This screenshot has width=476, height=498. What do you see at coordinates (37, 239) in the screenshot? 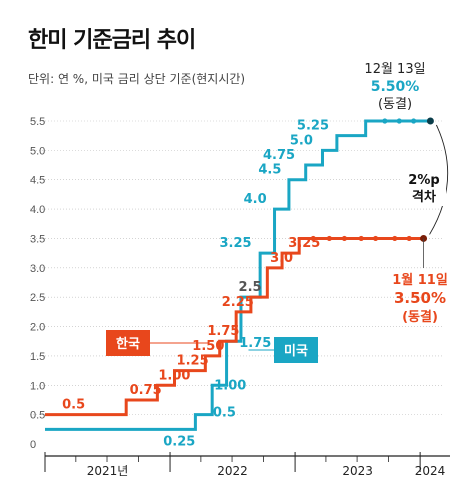
I see `y-tick-label: 3.5` at bounding box center [37, 239].